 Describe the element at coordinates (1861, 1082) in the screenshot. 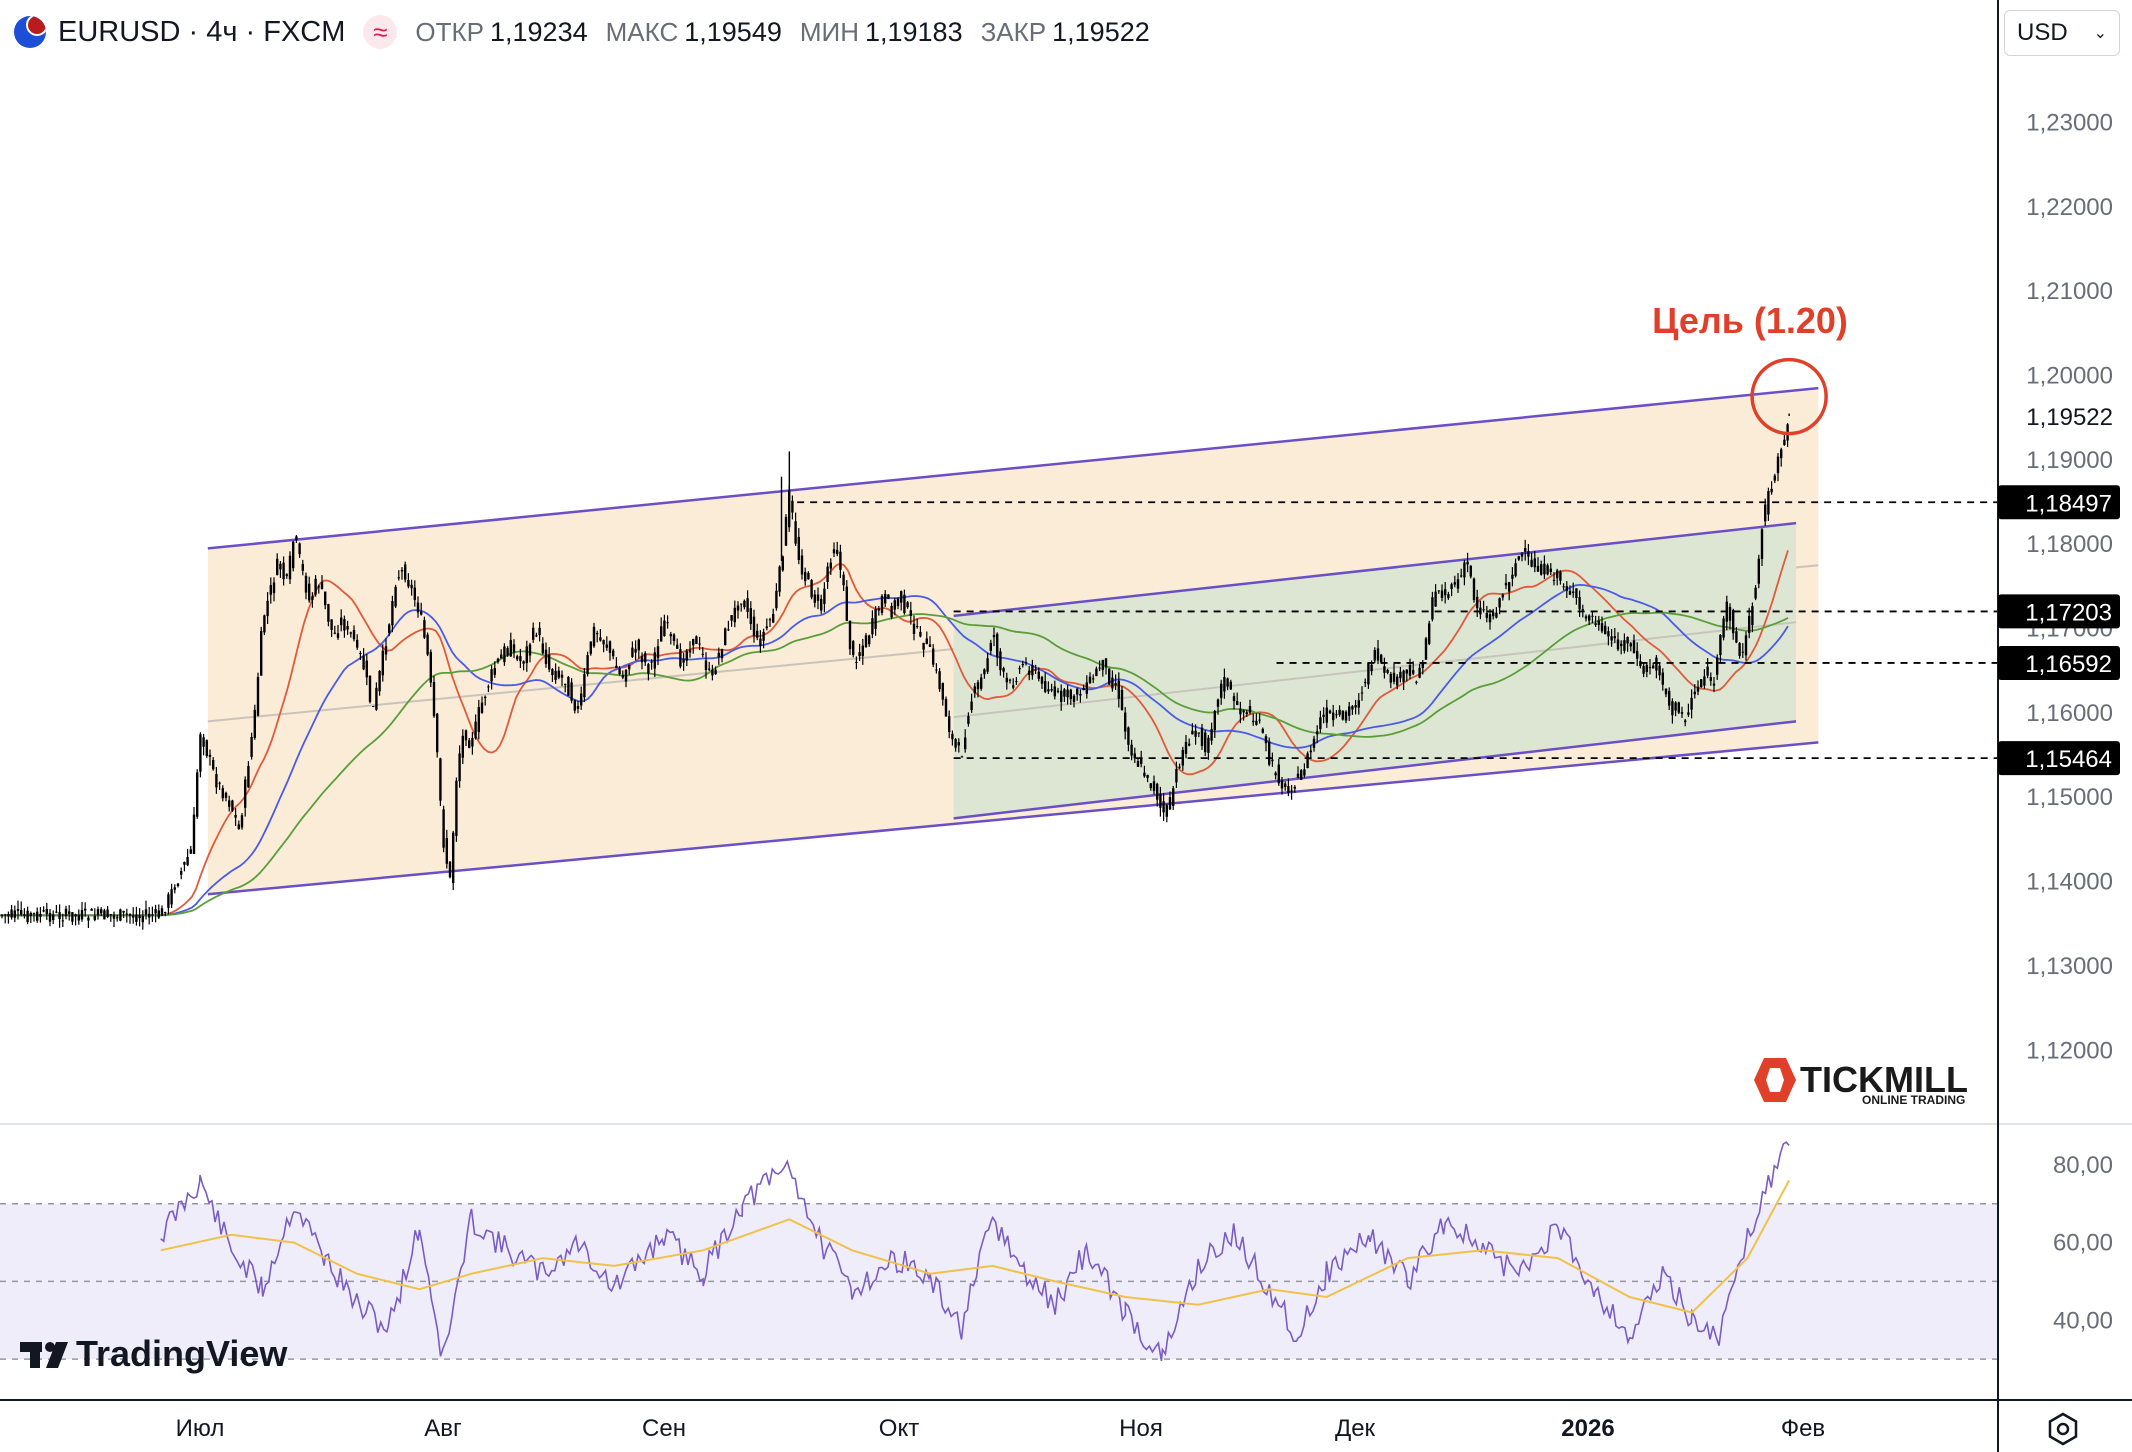

I see `tickmill-logo: TICKMILL ONLINE TRADING` at that location.